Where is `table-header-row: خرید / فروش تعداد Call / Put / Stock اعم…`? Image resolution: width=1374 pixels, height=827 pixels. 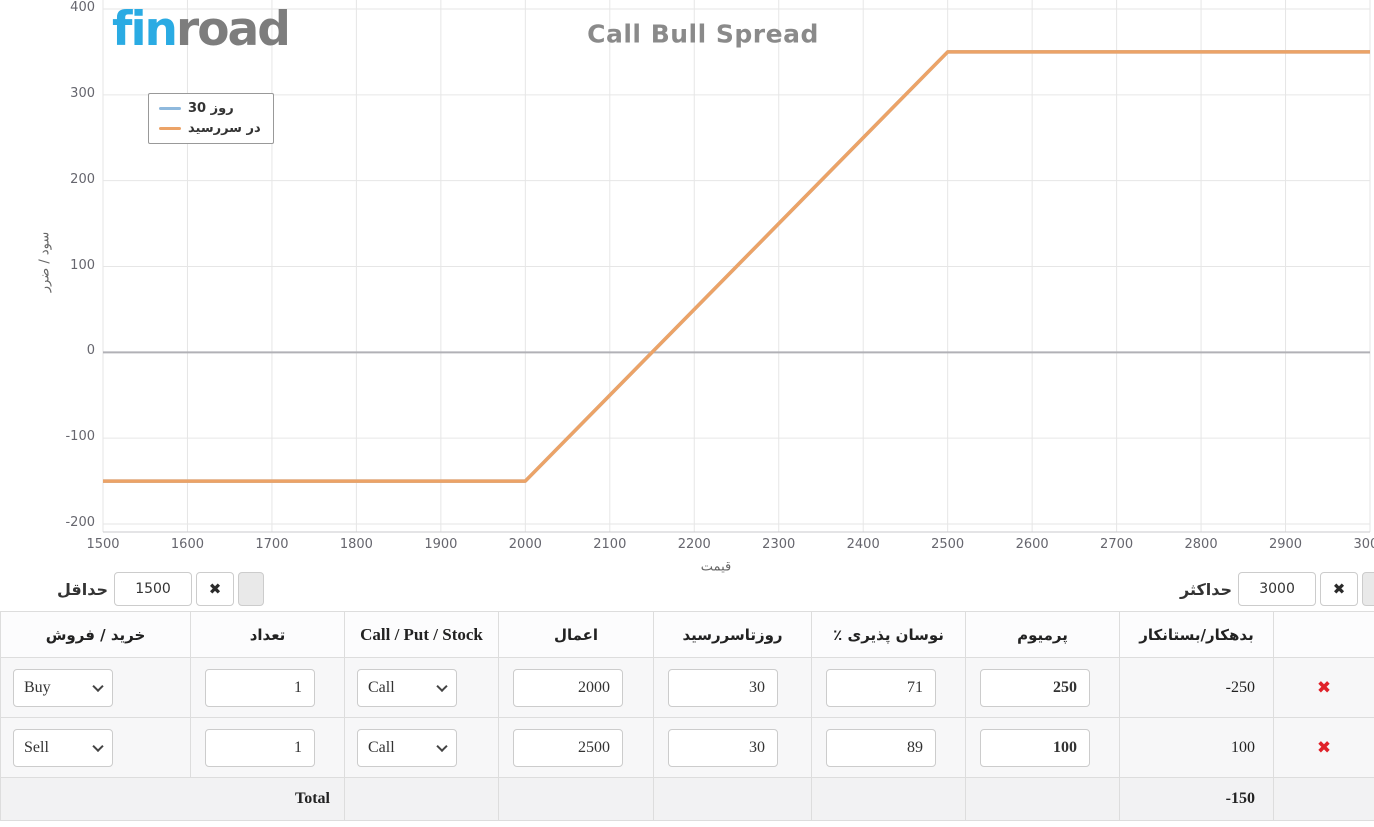 table-header-row: خرید / فروش تعداد Call / Put / Stock اعم… is located at coordinates (687, 634).